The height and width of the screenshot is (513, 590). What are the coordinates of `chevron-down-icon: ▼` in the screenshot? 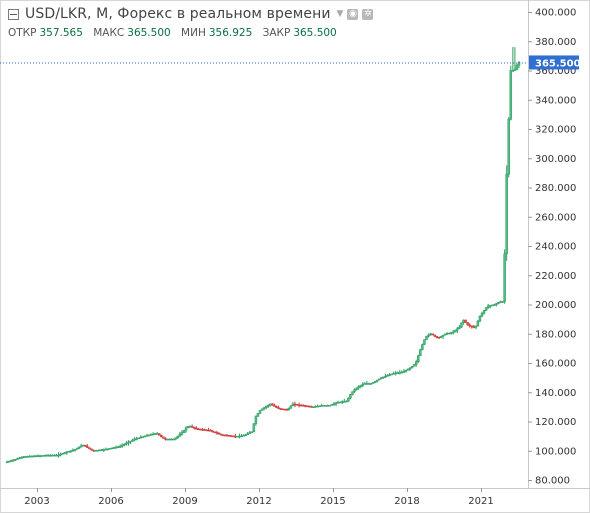 It's located at (340, 14).